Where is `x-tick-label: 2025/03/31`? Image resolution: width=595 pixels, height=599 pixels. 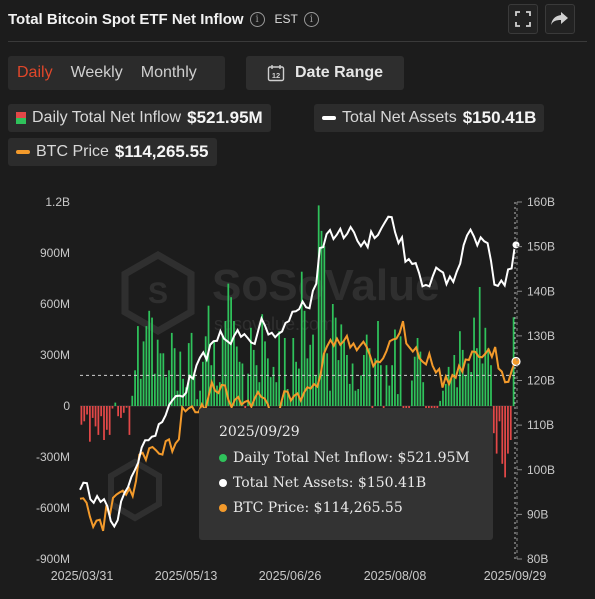
x-tick-label: 2025/03/31 is located at coordinates (82, 576).